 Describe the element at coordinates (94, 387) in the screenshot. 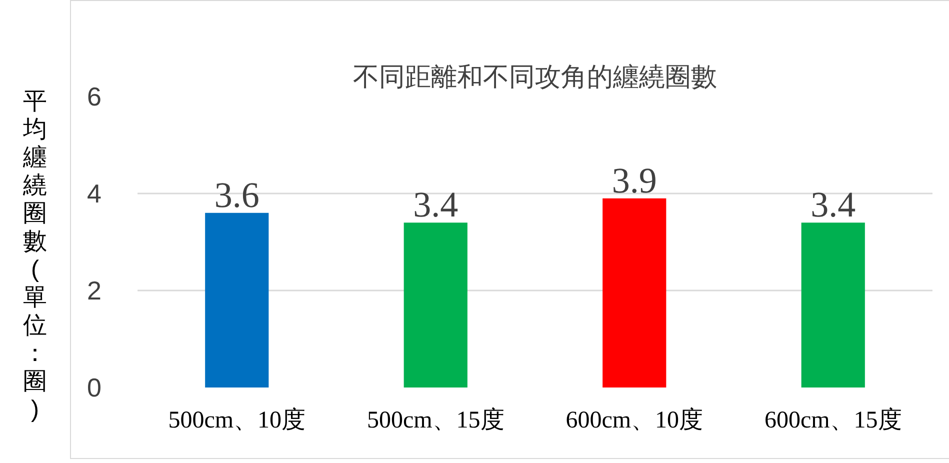

I see `y-tick-label: 0` at that location.